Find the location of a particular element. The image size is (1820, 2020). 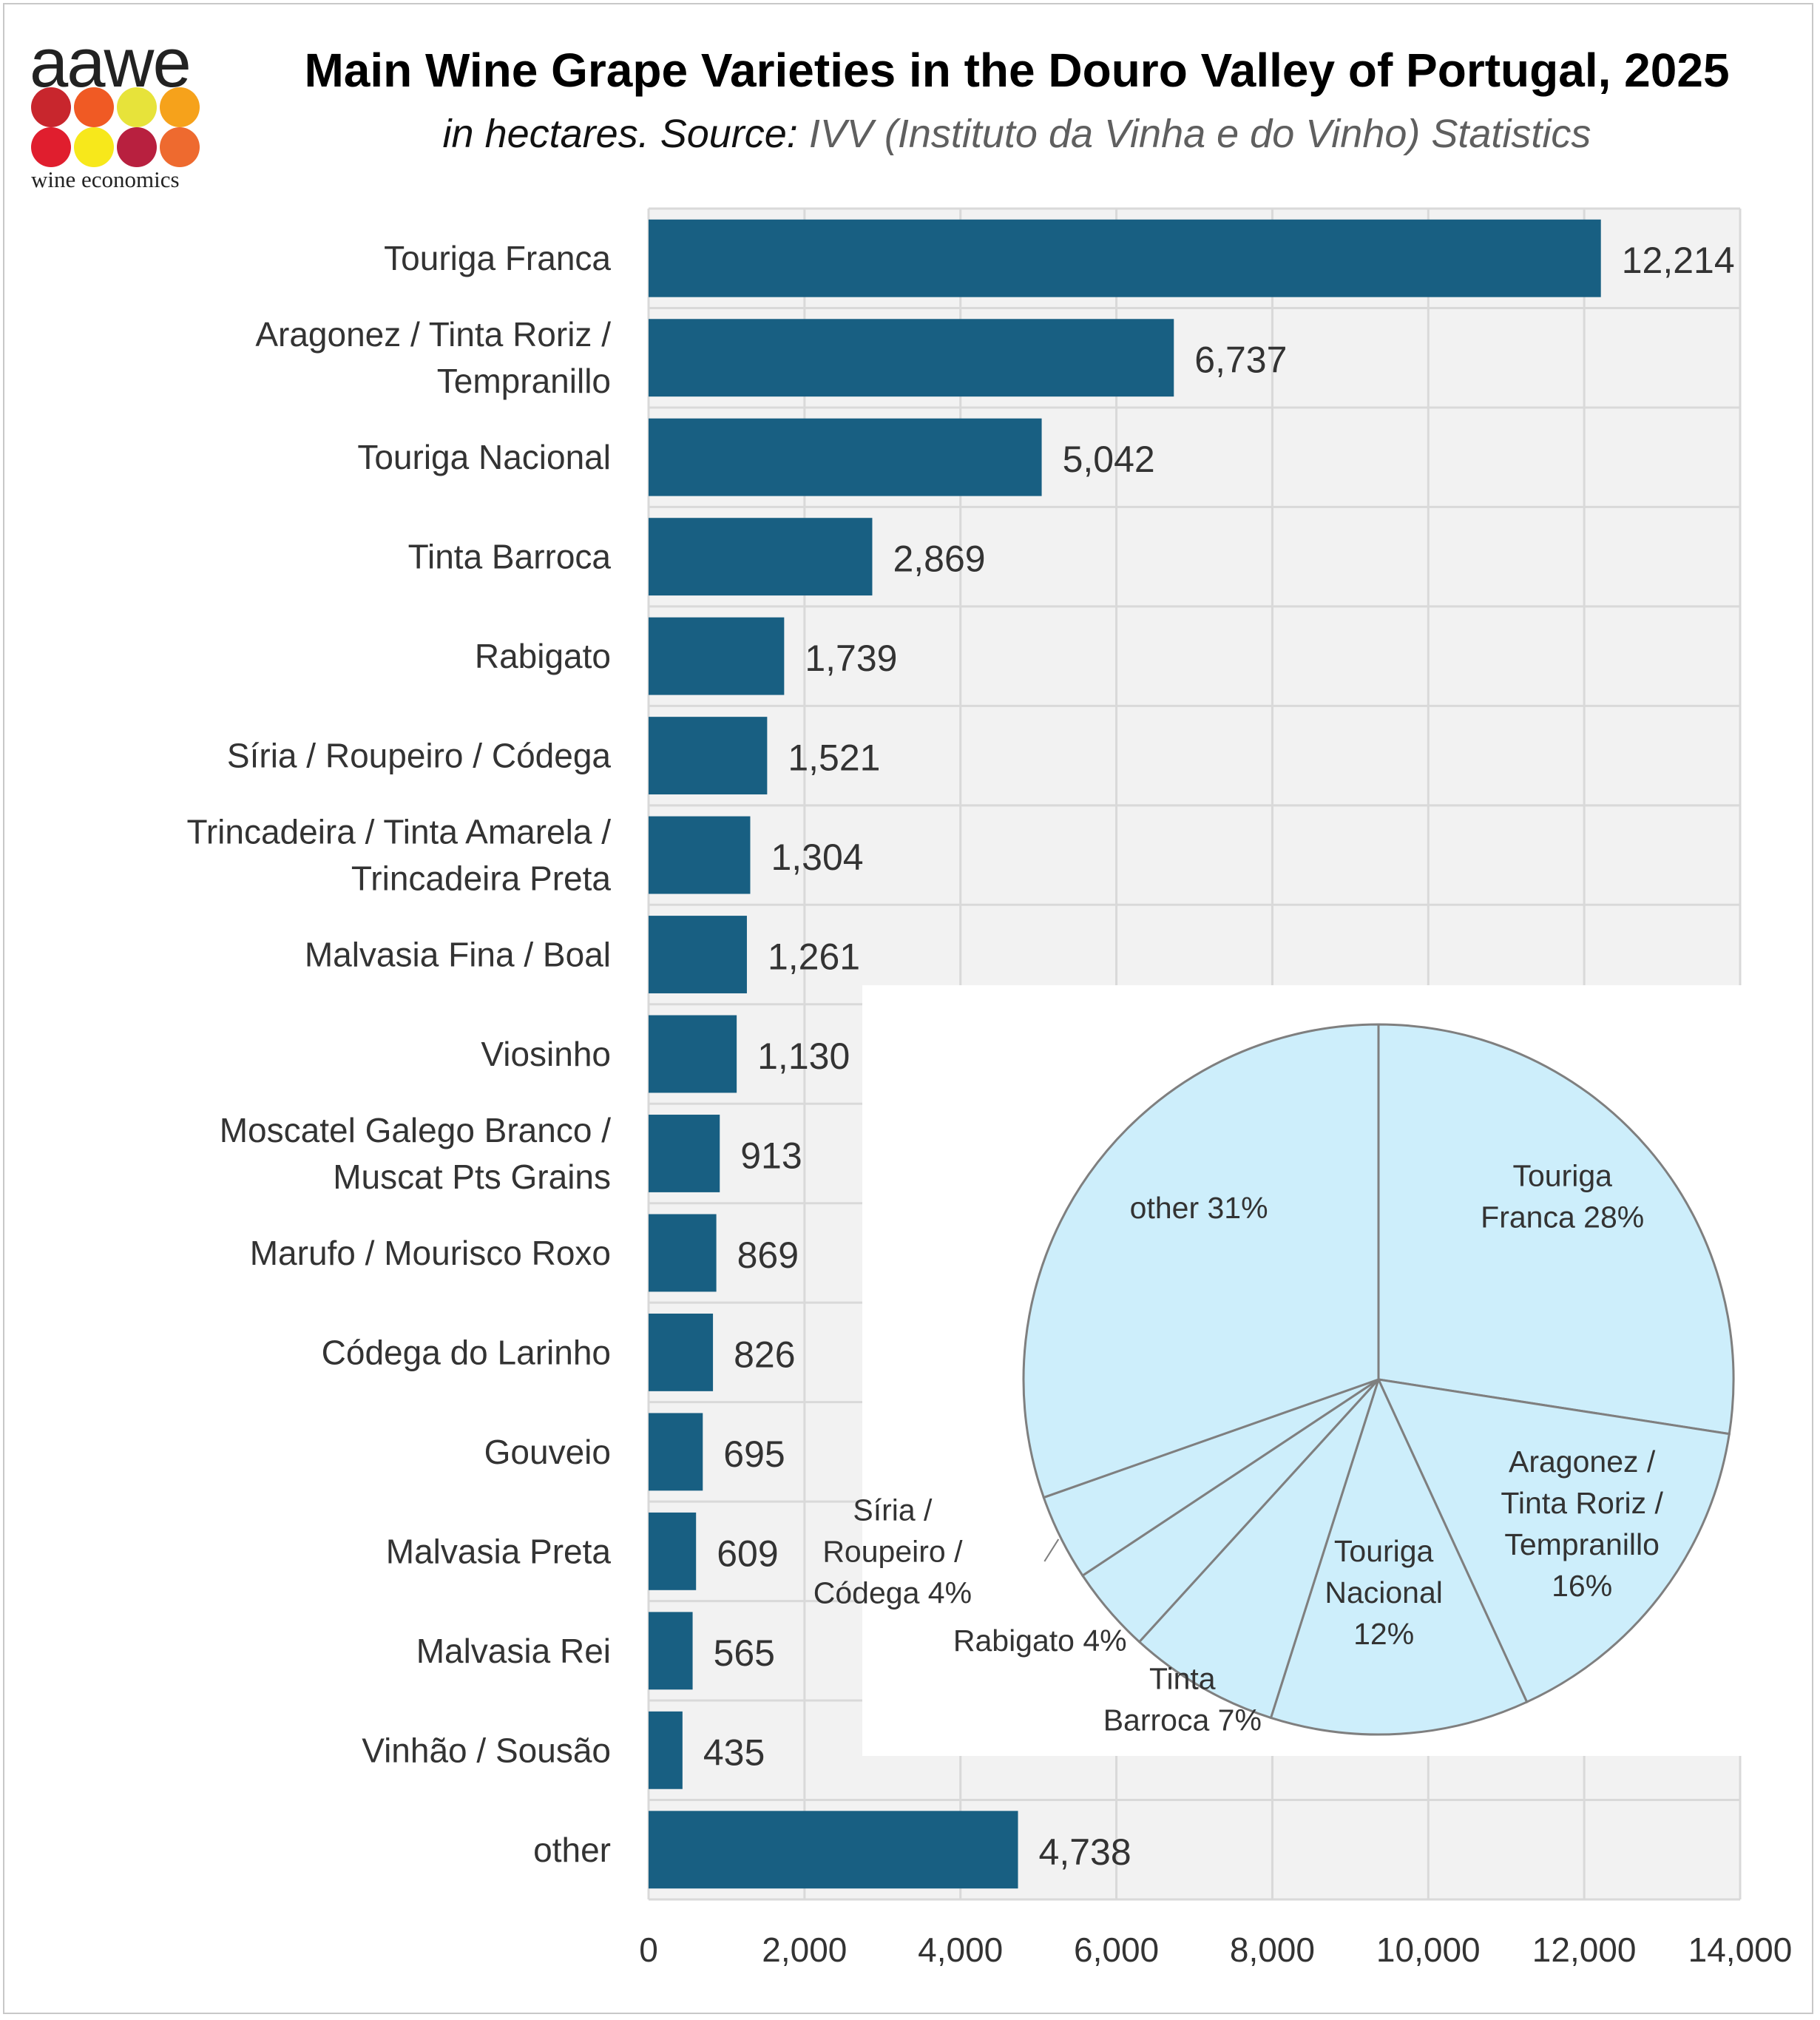

logo-subtitle: wine economics is located at coordinates (106, 179).